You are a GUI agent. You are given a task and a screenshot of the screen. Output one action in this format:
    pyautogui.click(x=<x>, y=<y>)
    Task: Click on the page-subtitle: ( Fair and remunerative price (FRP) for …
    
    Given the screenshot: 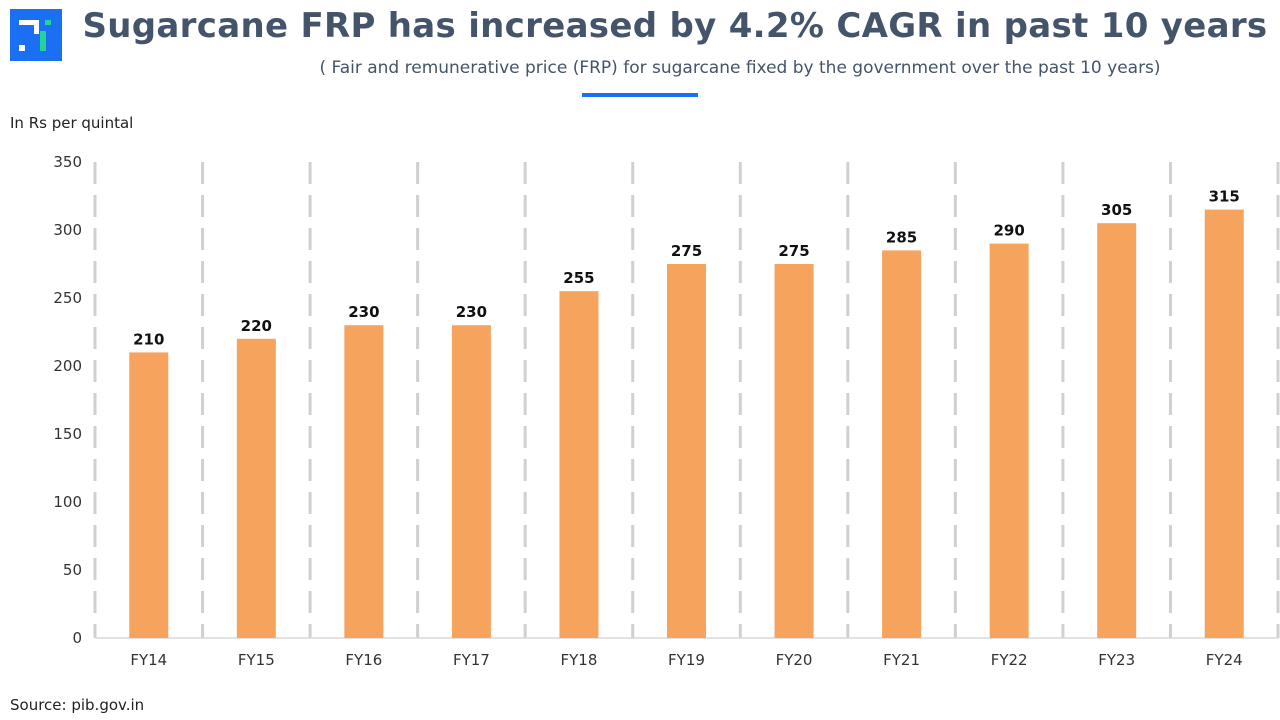 What is the action you would take?
    pyautogui.click(x=740, y=68)
    